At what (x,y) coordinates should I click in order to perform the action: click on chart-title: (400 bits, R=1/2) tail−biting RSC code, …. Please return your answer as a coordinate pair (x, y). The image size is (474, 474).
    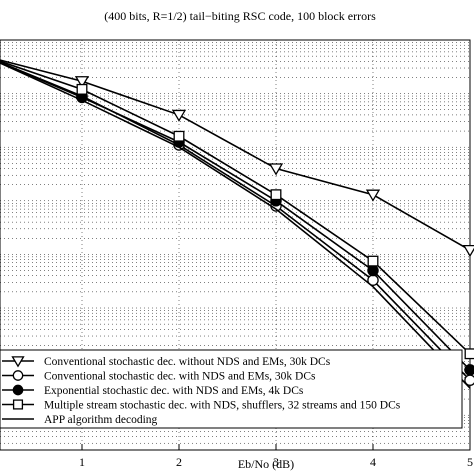
    Looking at the image, I should click on (240, 16).